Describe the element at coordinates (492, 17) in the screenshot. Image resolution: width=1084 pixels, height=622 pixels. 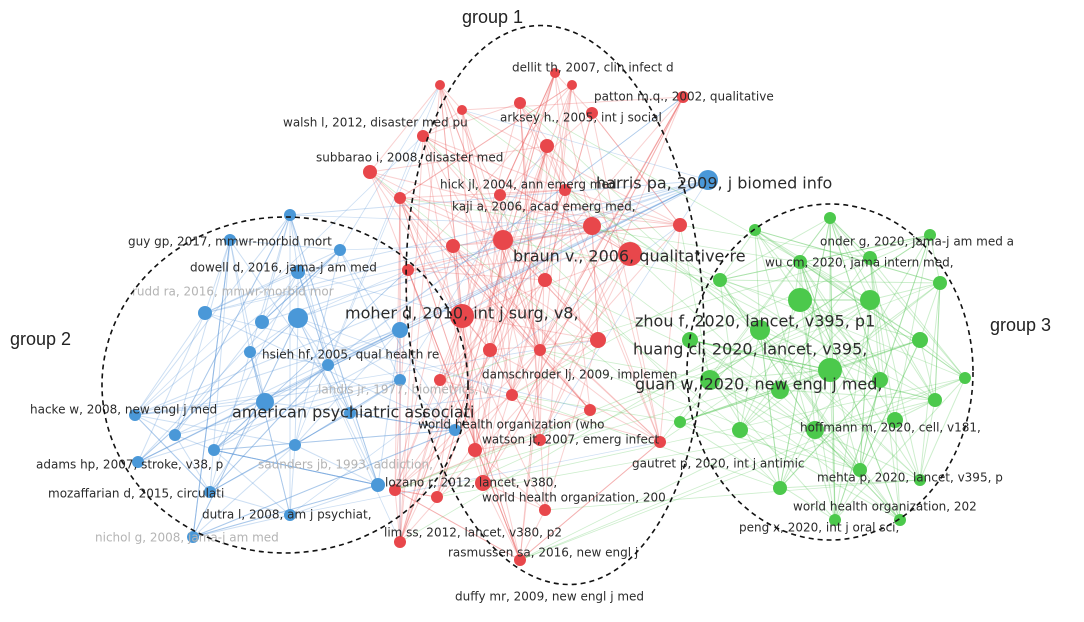
I see `group-label: group 1` at that location.